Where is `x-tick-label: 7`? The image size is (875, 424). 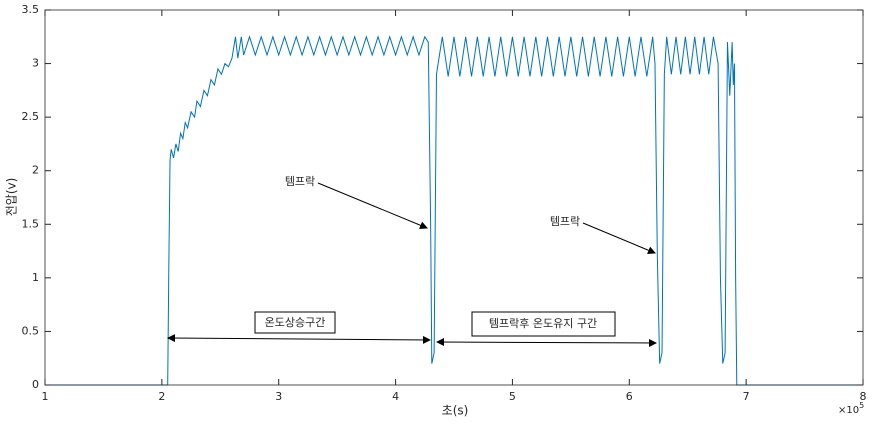 x-tick-label: 7 is located at coordinates (746, 396).